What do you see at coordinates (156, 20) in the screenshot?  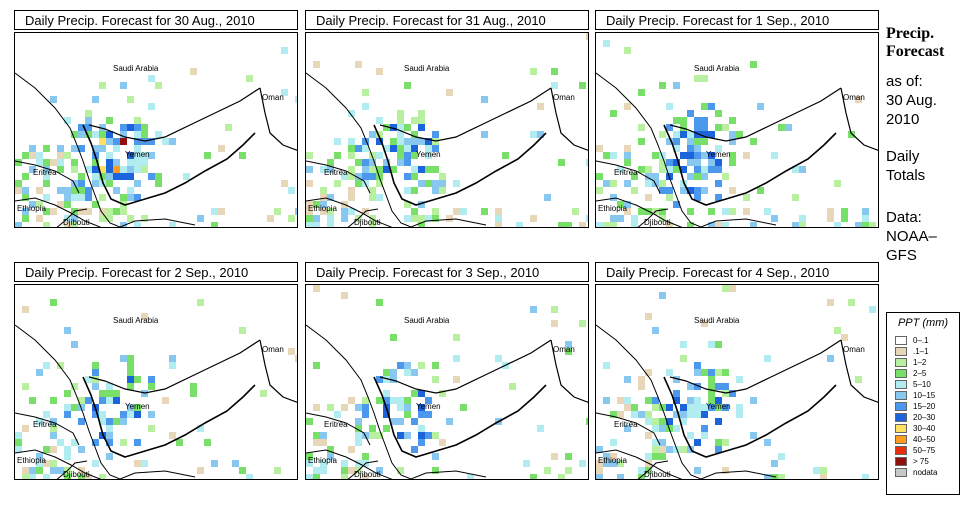 I see `panel-title: Daily Precip. Forecast for 30 Aug., 2010` at bounding box center [156, 20].